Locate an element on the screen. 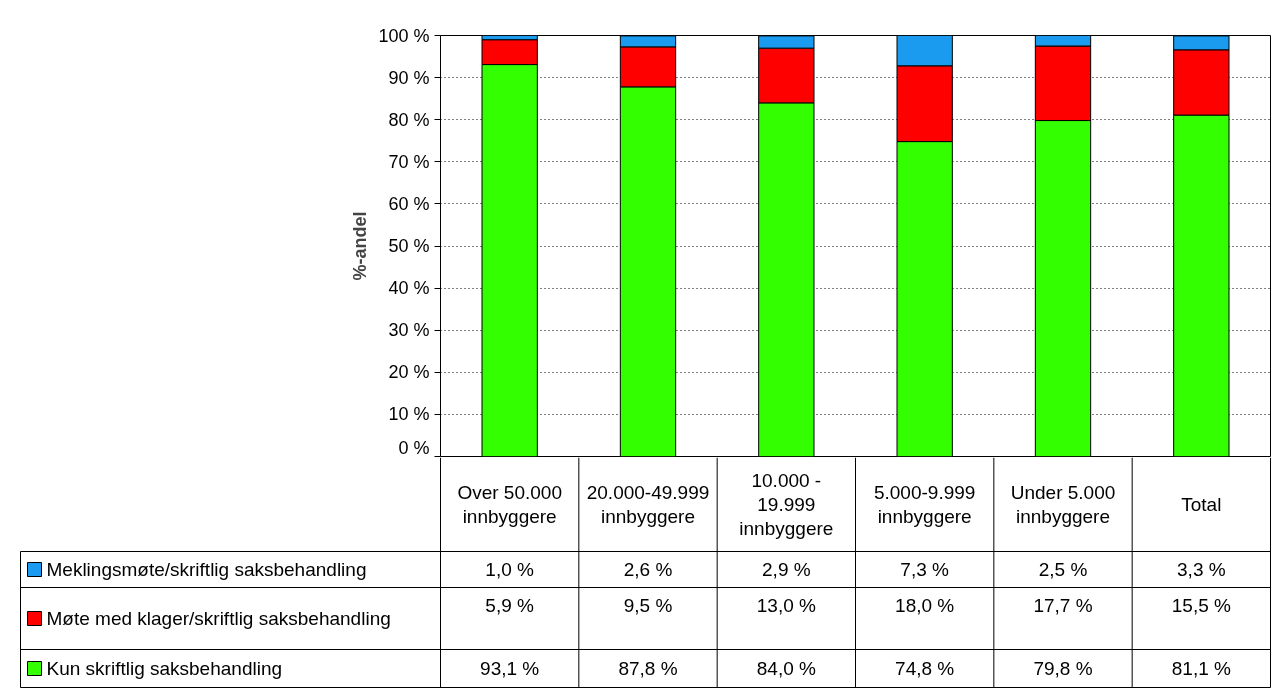 The width and height of the screenshot is (1275, 693). x-tick-label: Under 5.000 innbyggere is located at coordinates (1063, 504).